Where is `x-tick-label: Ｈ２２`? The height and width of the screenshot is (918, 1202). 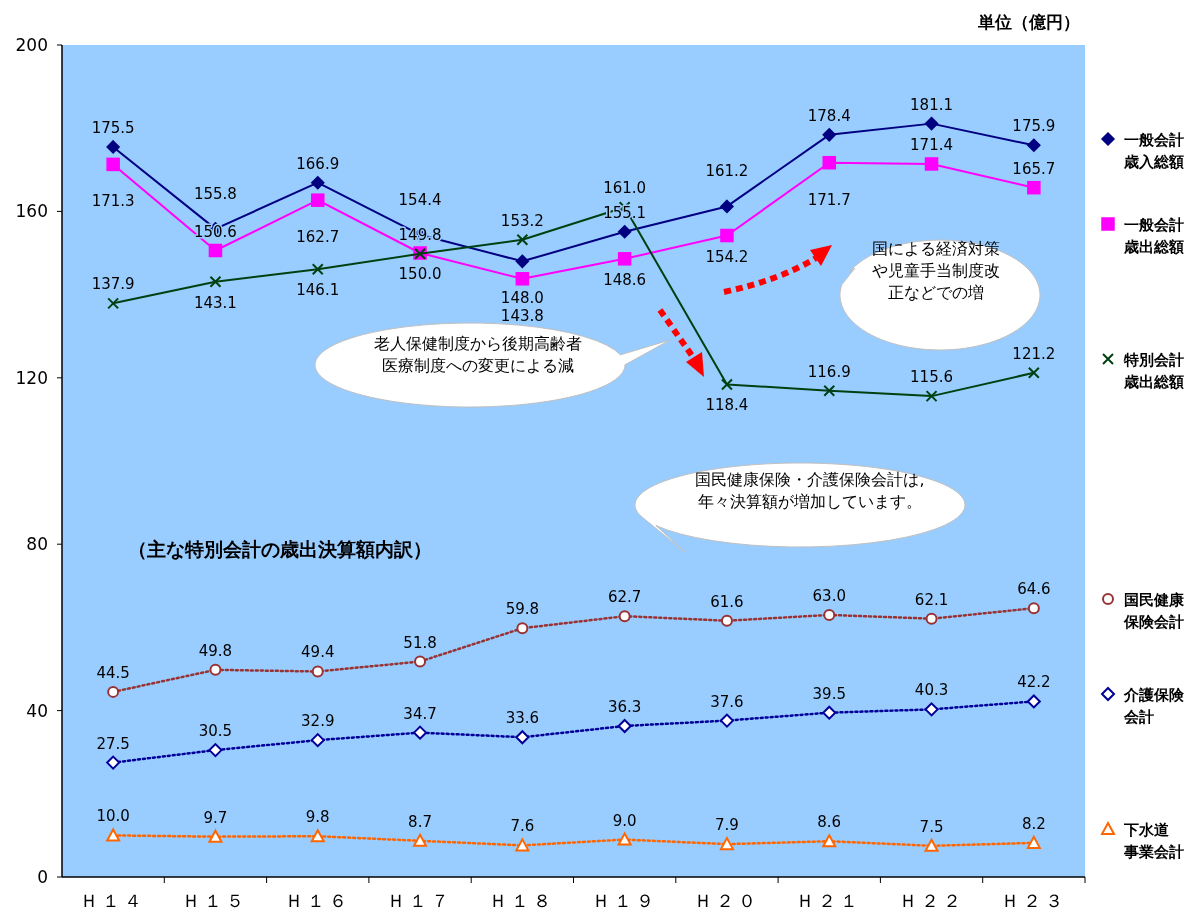 x-tick-label: Ｈ２２ is located at coordinates (931, 900).